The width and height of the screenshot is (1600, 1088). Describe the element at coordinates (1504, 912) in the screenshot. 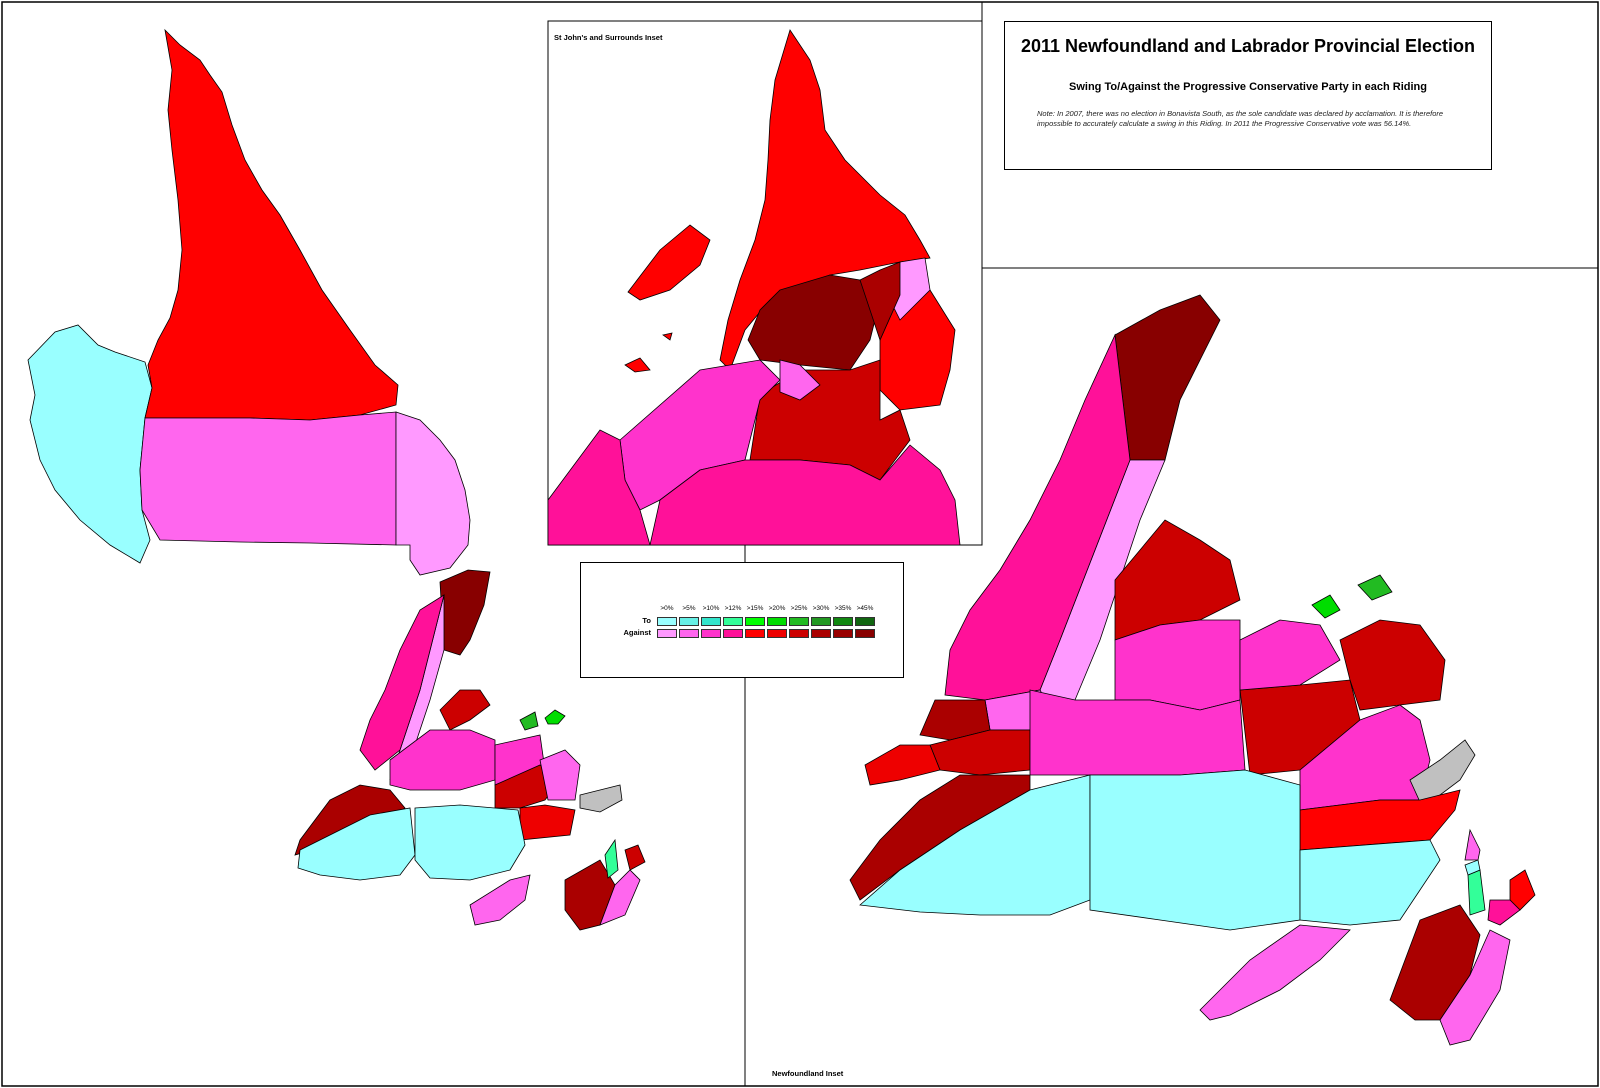

I see `nf-riding-port-de-grave` at that location.